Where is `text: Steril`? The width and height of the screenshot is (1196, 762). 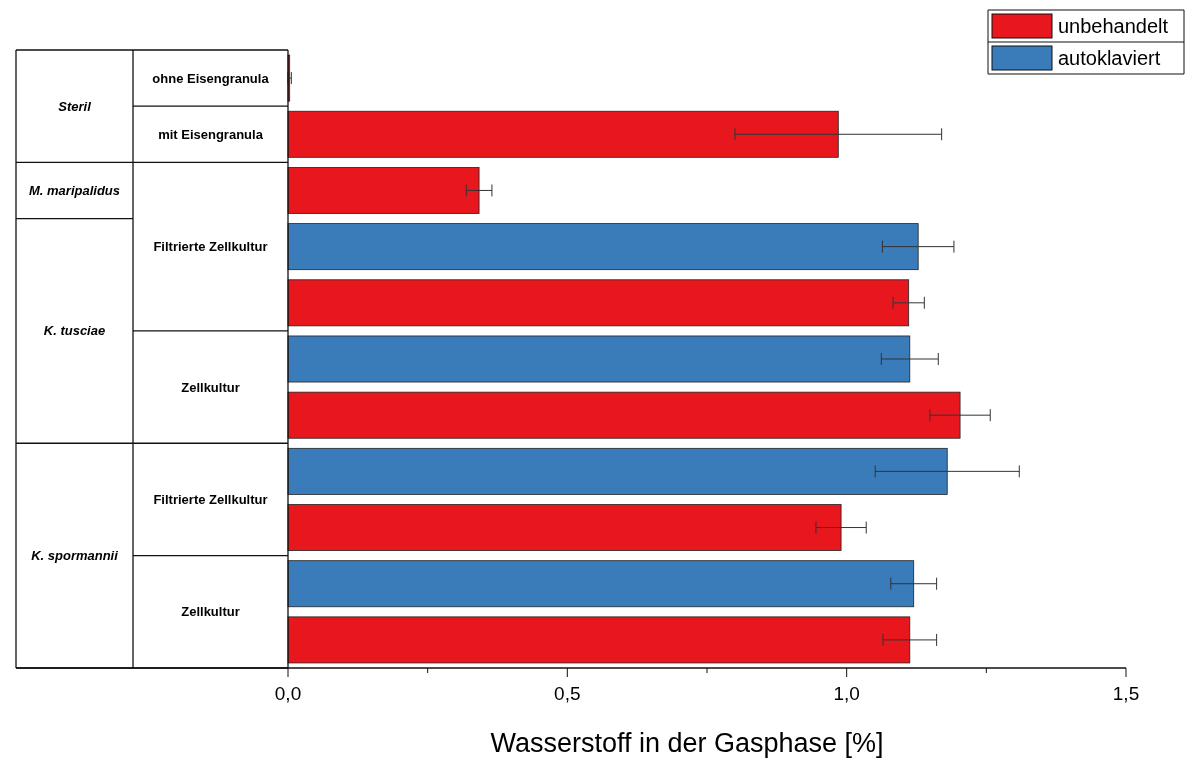
text: Steril is located at coordinates (75, 106).